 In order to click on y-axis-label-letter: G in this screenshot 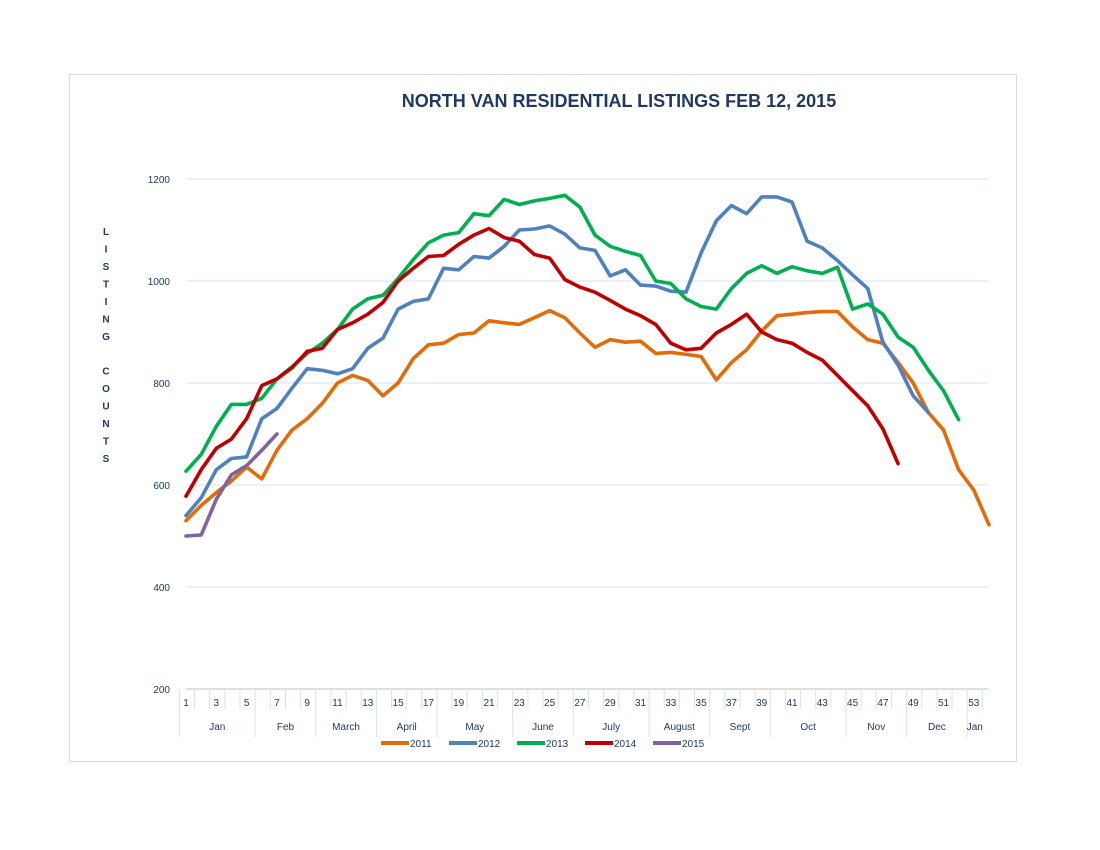, I will do `click(106, 337)`.